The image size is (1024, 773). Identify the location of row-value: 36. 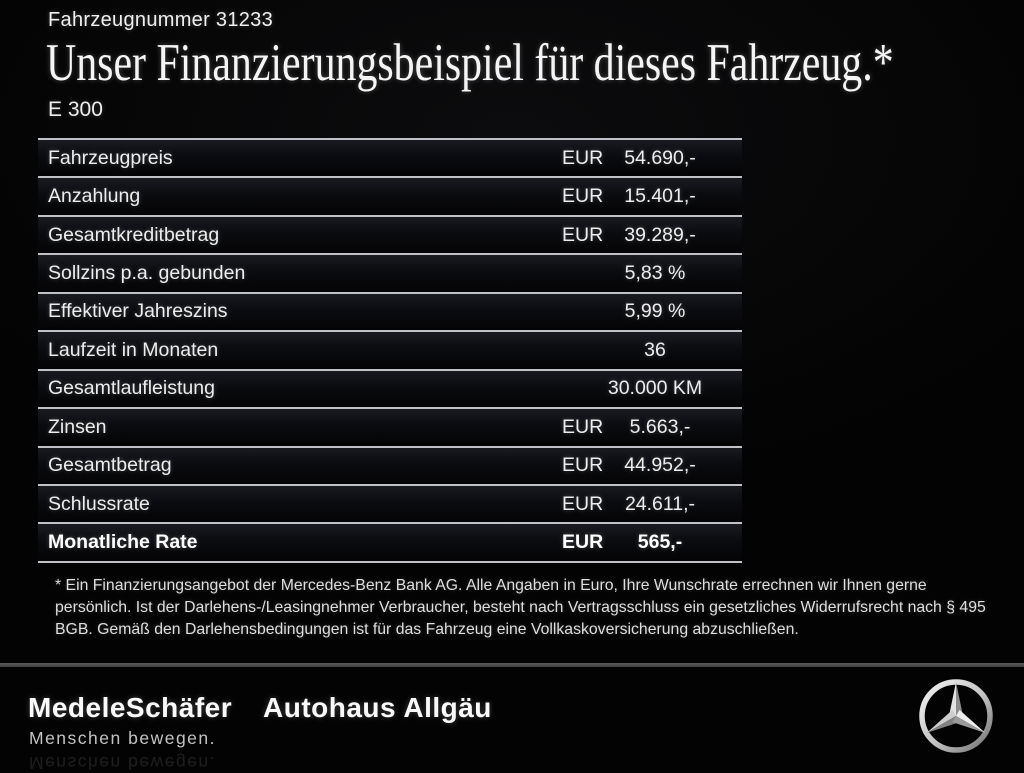
(655, 349).